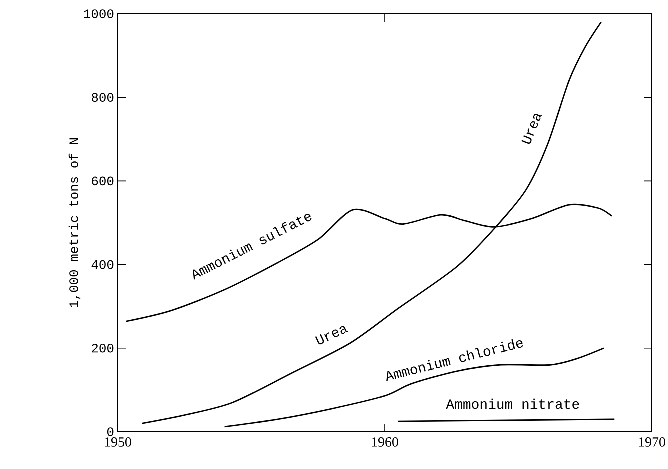  I want to click on y-axis-title: 1,000 metric tons of N, so click(74, 223).